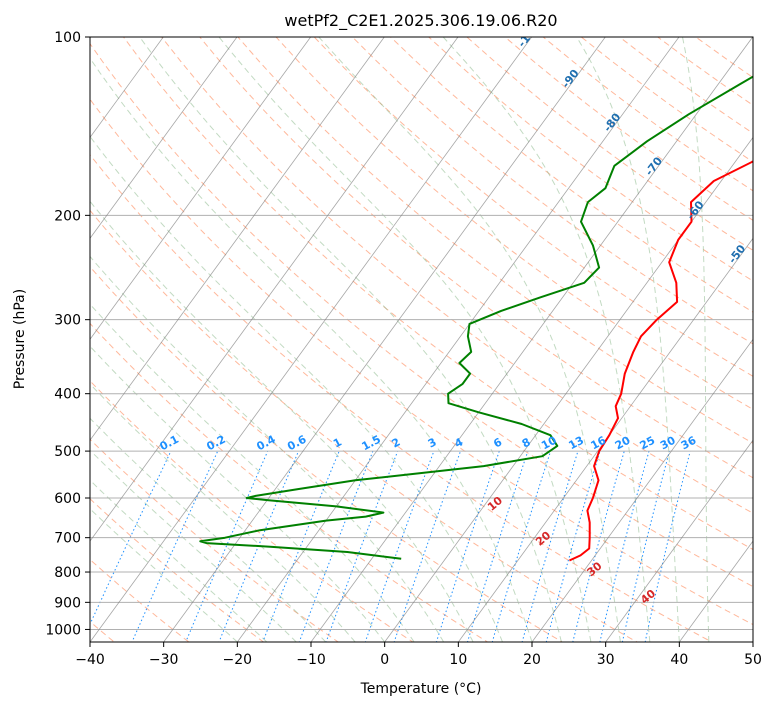 The width and height of the screenshot is (775, 708). Describe the element at coordinates (90, 660) in the screenshot. I see `x-tick-label: −40` at that location.